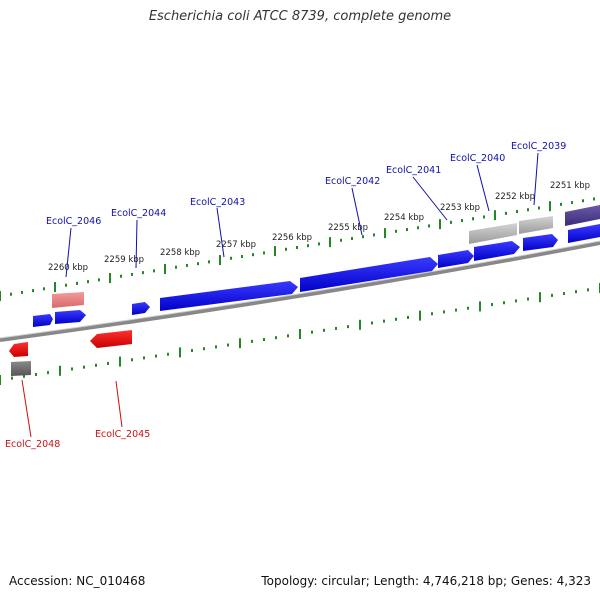 This screenshot has width=600, height=600. I want to click on gene-label: EcolC_2044, so click(138, 213).